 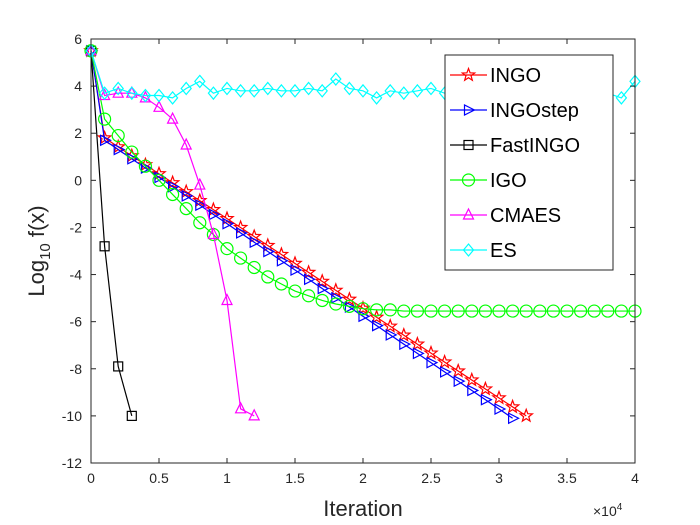 I want to click on y-tick-label: 2, so click(x=78, y=133).